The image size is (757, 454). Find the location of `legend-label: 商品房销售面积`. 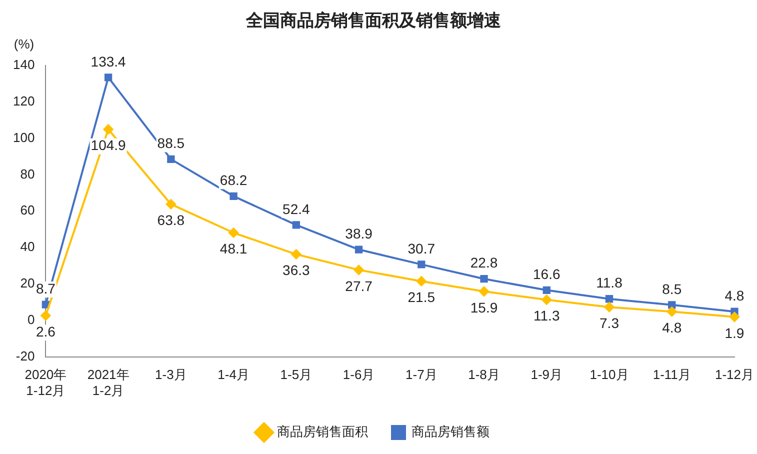

legend-label: 商品房销售面积 is located at coordinates (322, 432).